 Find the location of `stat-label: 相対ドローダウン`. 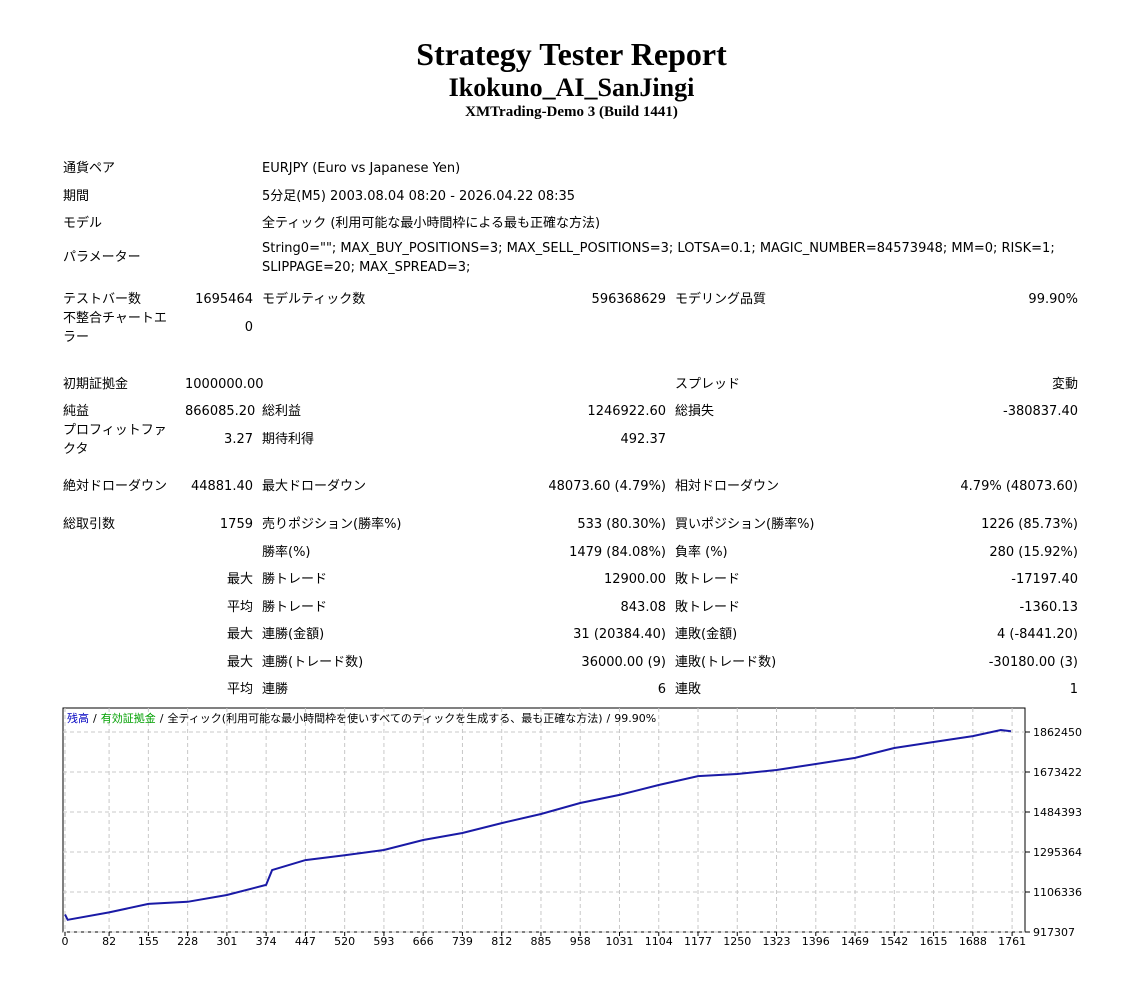

stat-label: 相対ドローダウン is located at coordinates (727, 486).